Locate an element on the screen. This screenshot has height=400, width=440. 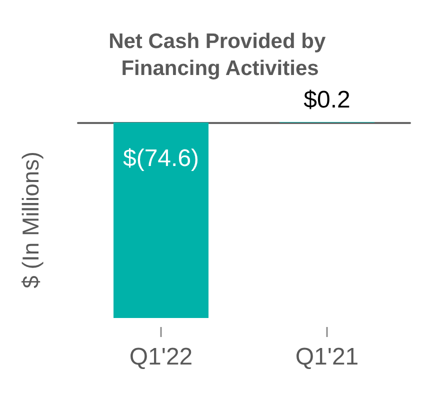
x-tick-label: Q1'22 is located at coordinates (161, 357).